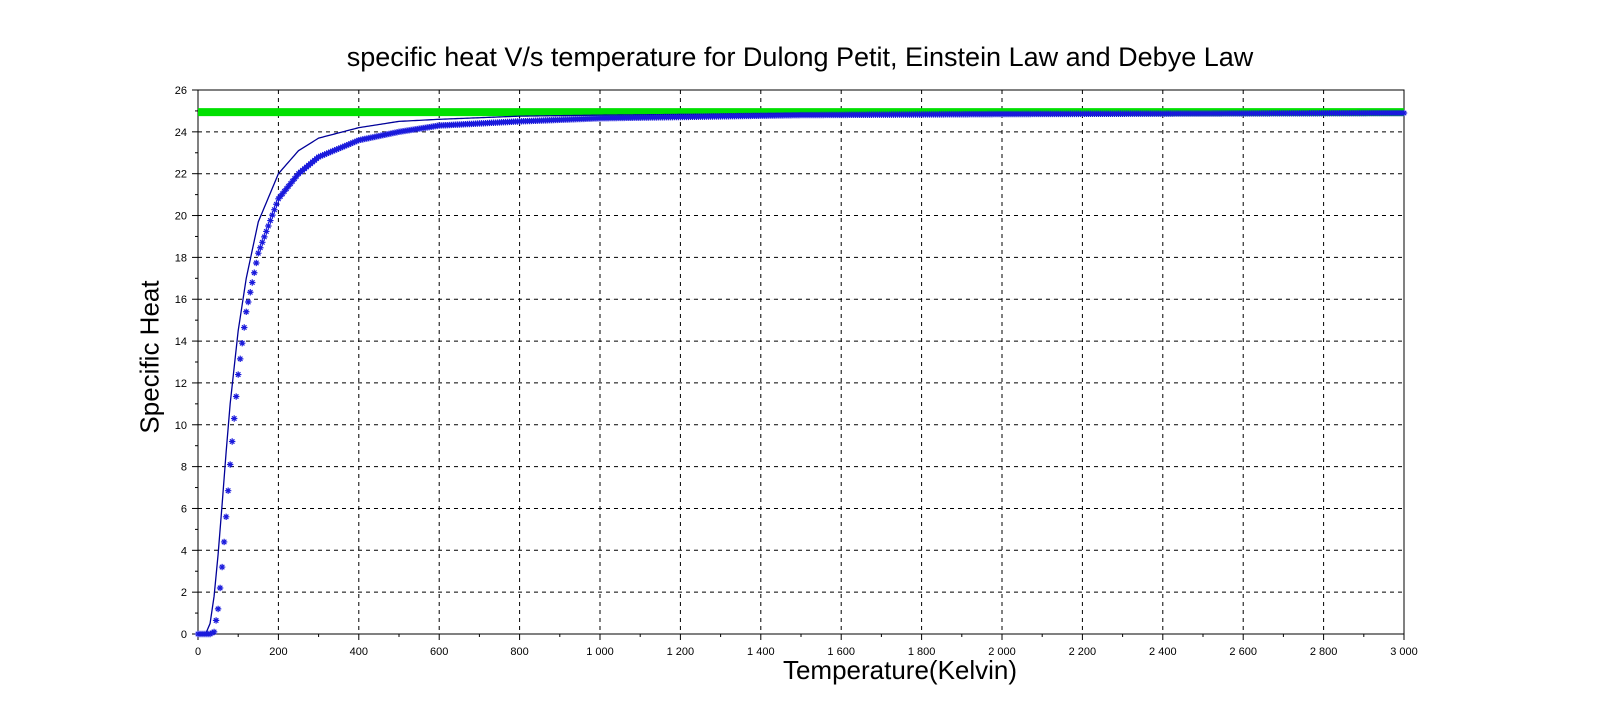 The image size is (1600, 723). I want to click on x-tick-label: 1 600, so click(841, 652).